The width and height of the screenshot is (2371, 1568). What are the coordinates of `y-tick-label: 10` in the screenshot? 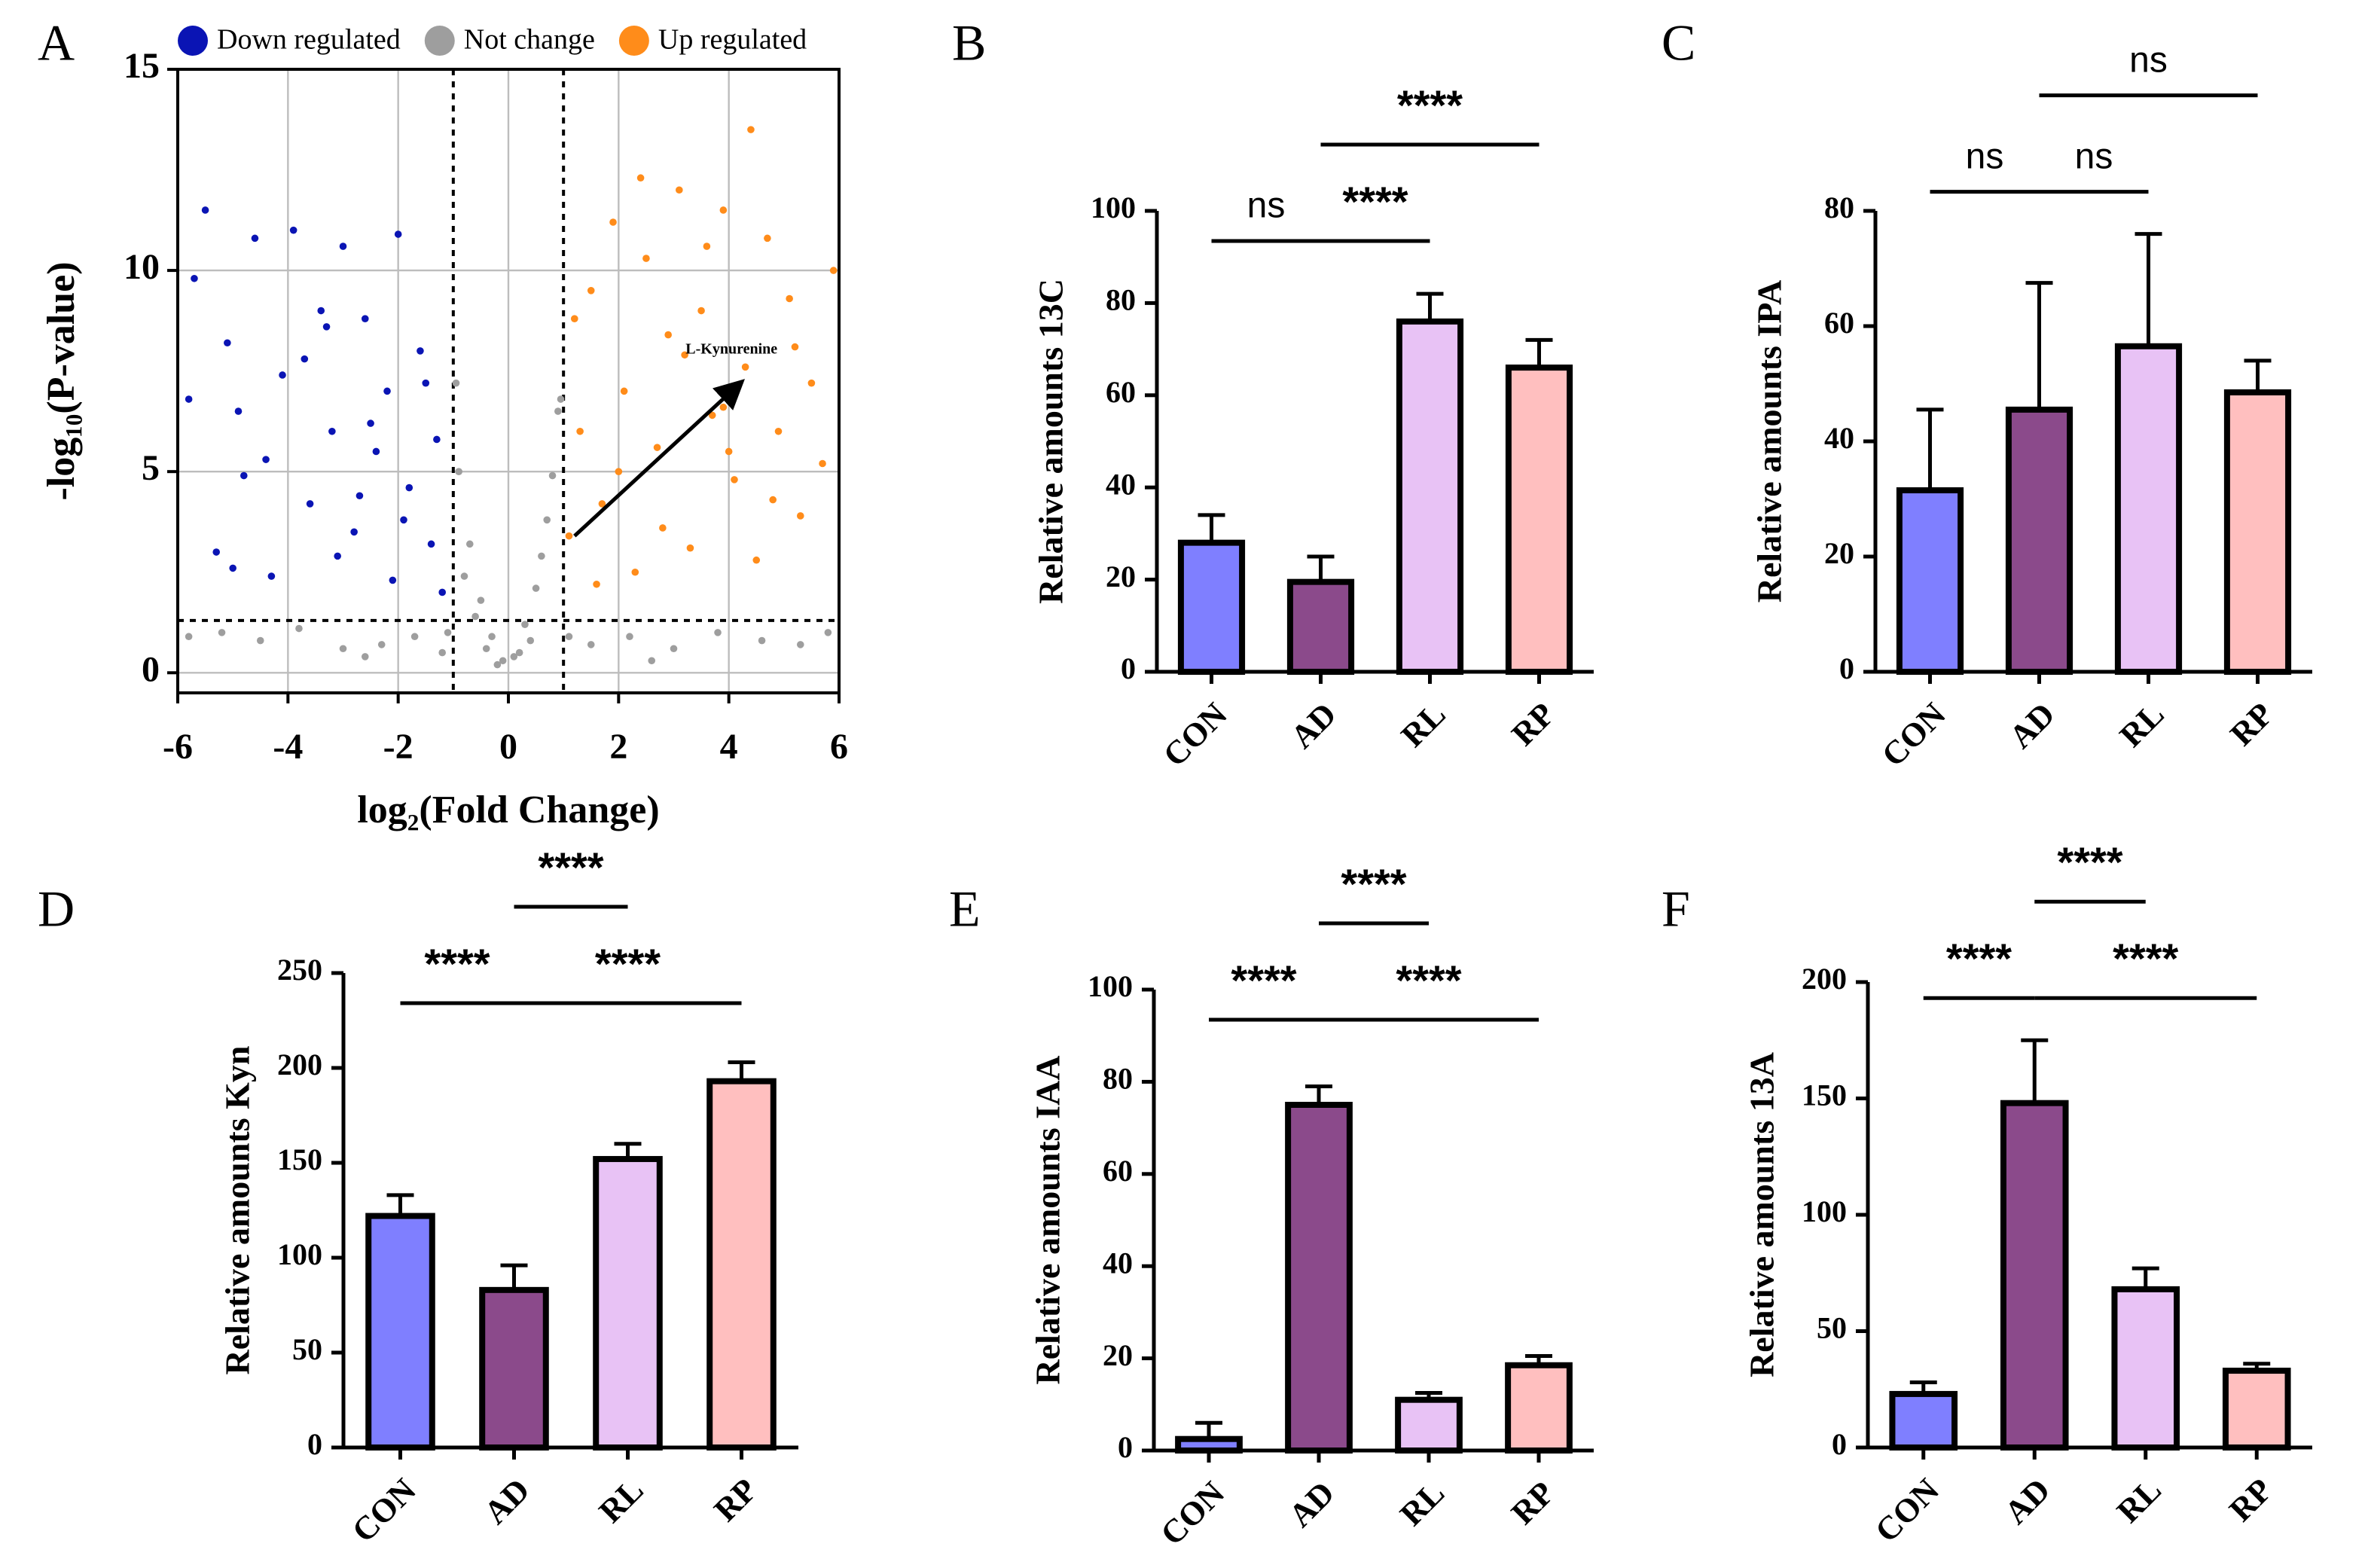 It's located at (142, 267).